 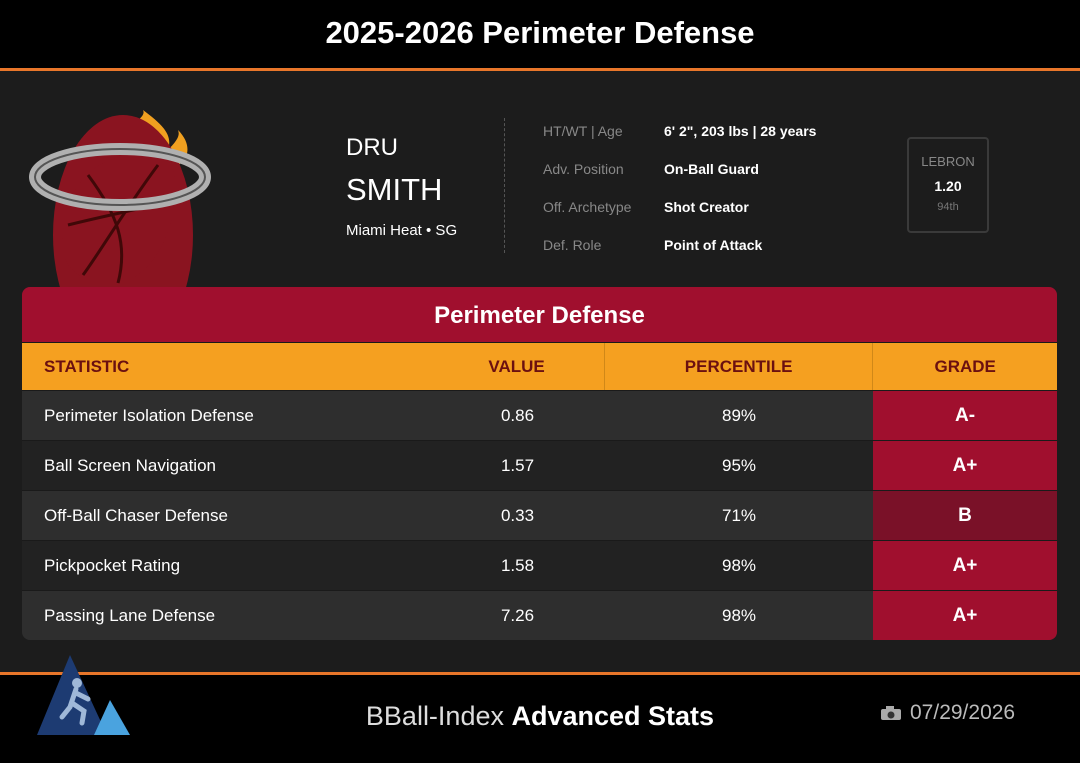 What do you see at coordinates (434, 716) in the screenshot?
I see `brand-light: BBall-Index` at bounding box center [434, 716].